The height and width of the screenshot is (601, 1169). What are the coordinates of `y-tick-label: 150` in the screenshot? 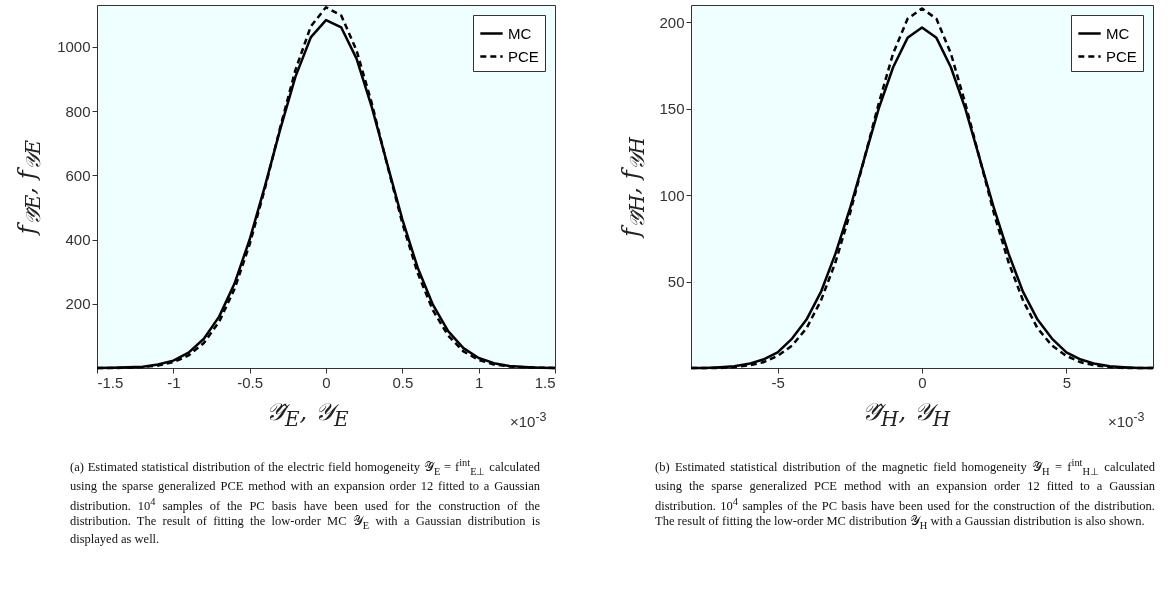 It's located at (672, 109).